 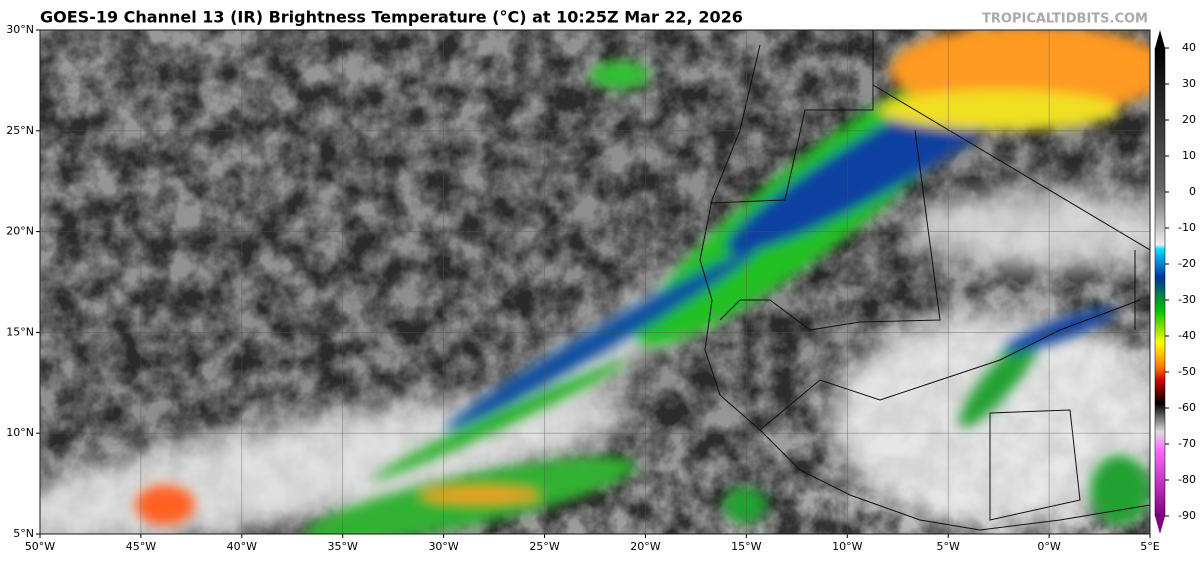 What do you see at coordinates (1189, 83) in the screenshot?
I see `colorbar-tick-label: 30` at bounding box center [1189, 83].